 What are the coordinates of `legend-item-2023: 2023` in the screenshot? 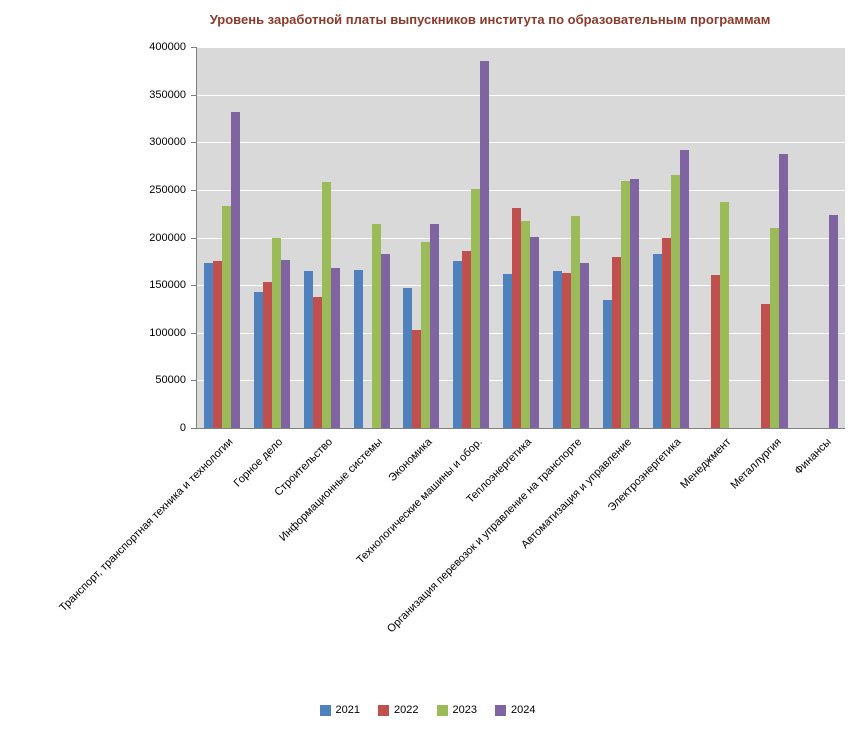 It's located at (456, 710).